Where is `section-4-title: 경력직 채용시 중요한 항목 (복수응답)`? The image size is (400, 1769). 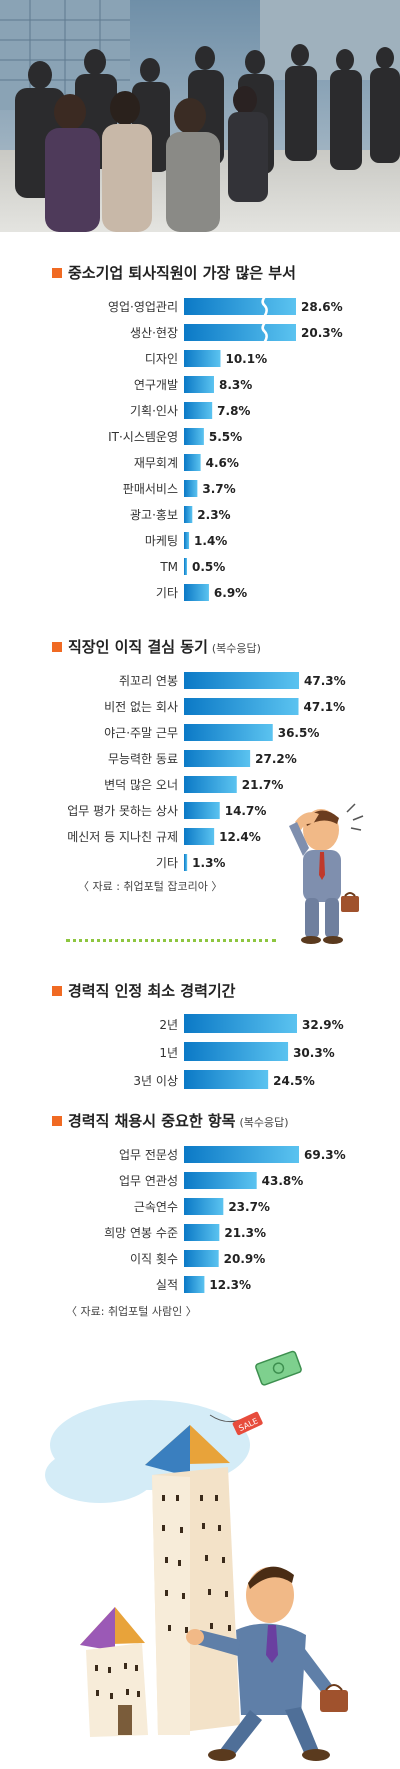 section-4-title: 경력직 채용시 중요한 항목 (복수응답) is located at coordinates (170, 1120).